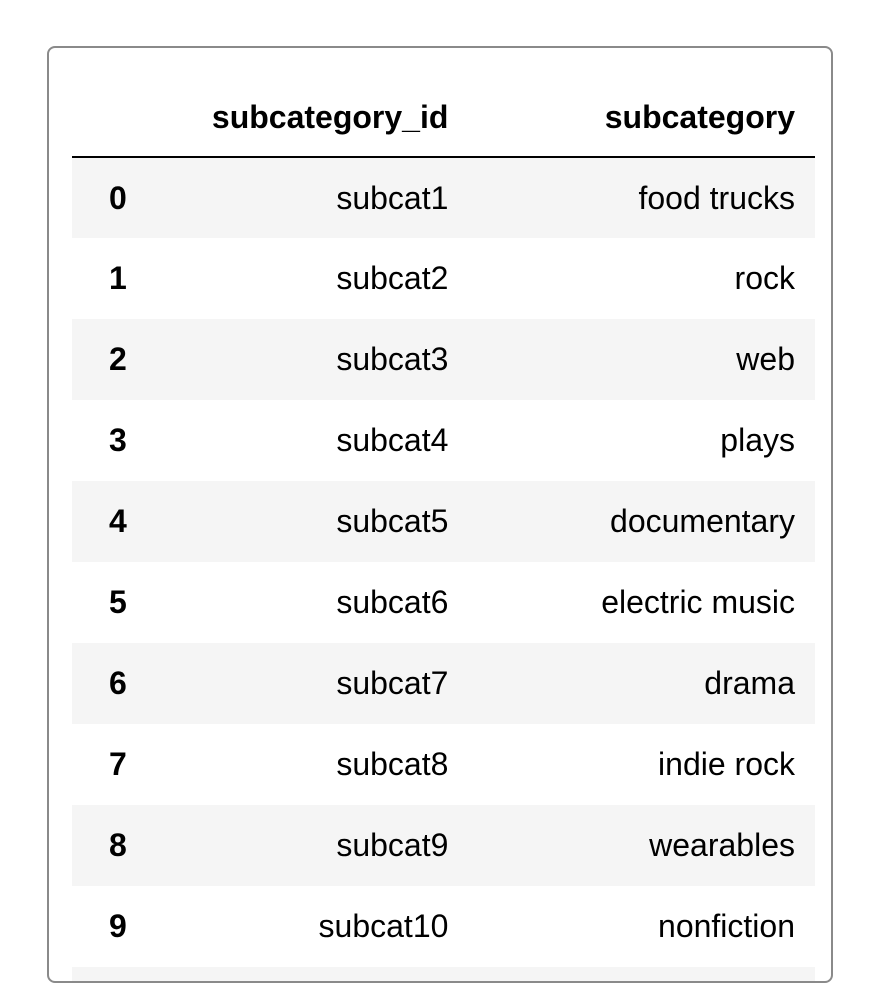  I want to click on row-index: 2, so click(118, 359).